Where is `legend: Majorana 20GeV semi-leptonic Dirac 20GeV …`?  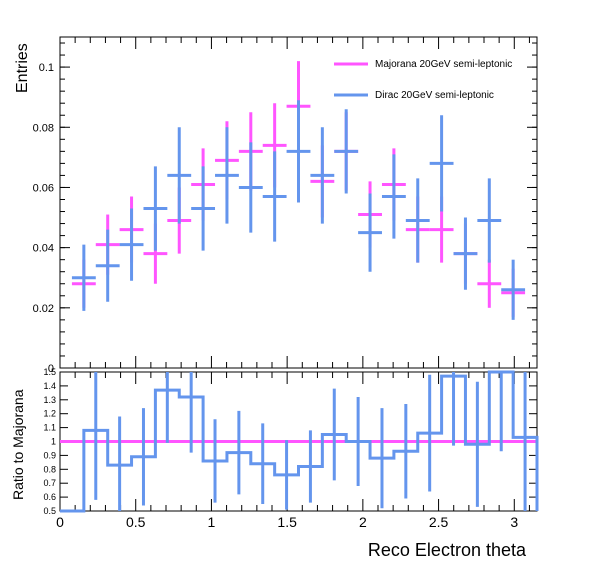
legend: Majorana 20GeV semi-leptonic Dirac 20GeV … is located at coordinates (423, 80).